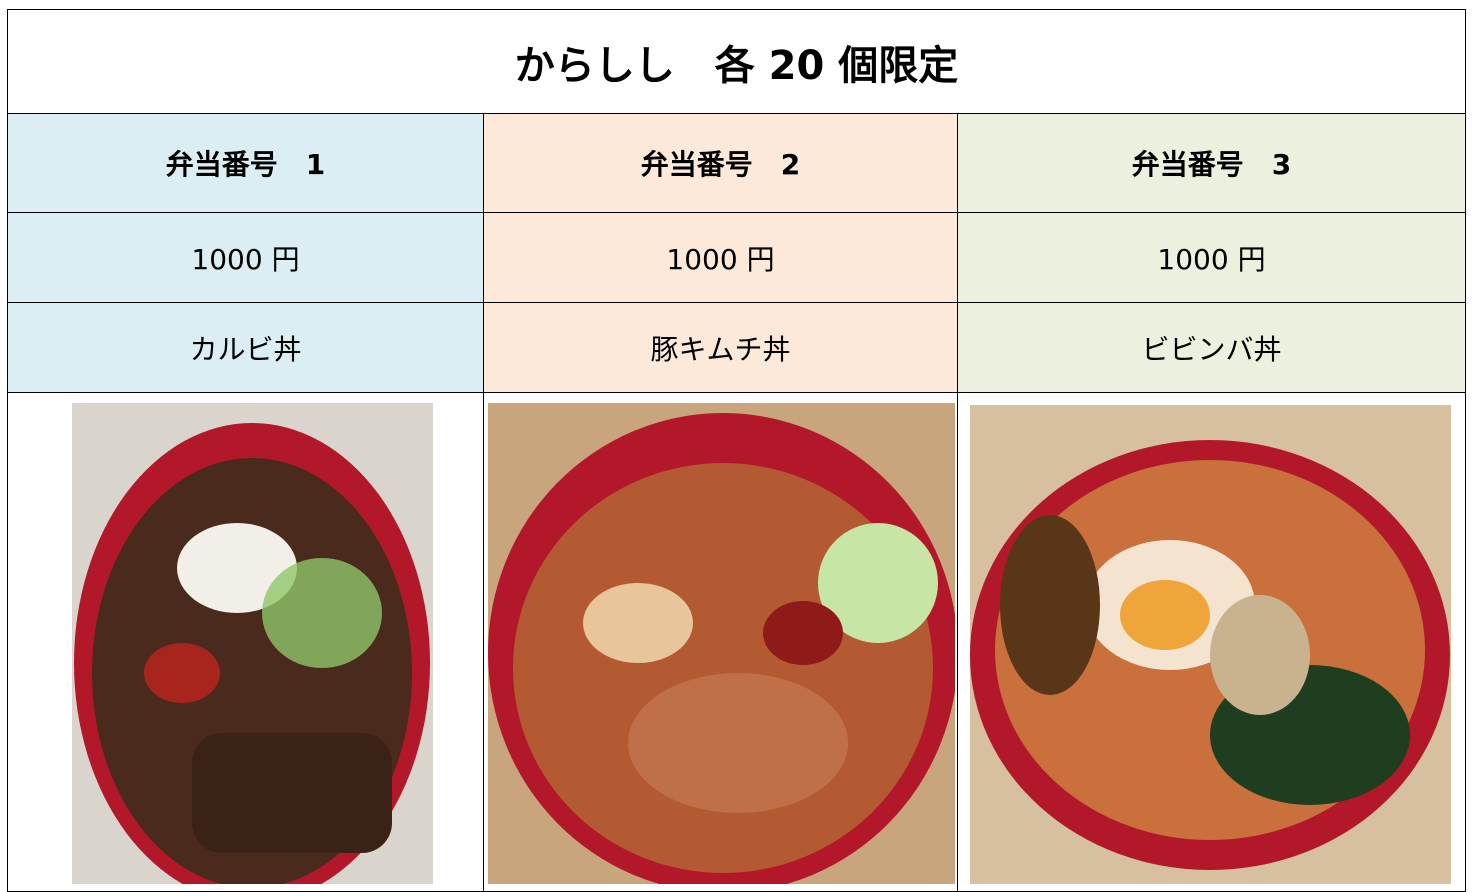 The image size is (1473, 892). What do you see at coordinates (736, 61) in the screenshot?
I see `title: からしし 各 20 個限定` at bounding box center [736, 61].